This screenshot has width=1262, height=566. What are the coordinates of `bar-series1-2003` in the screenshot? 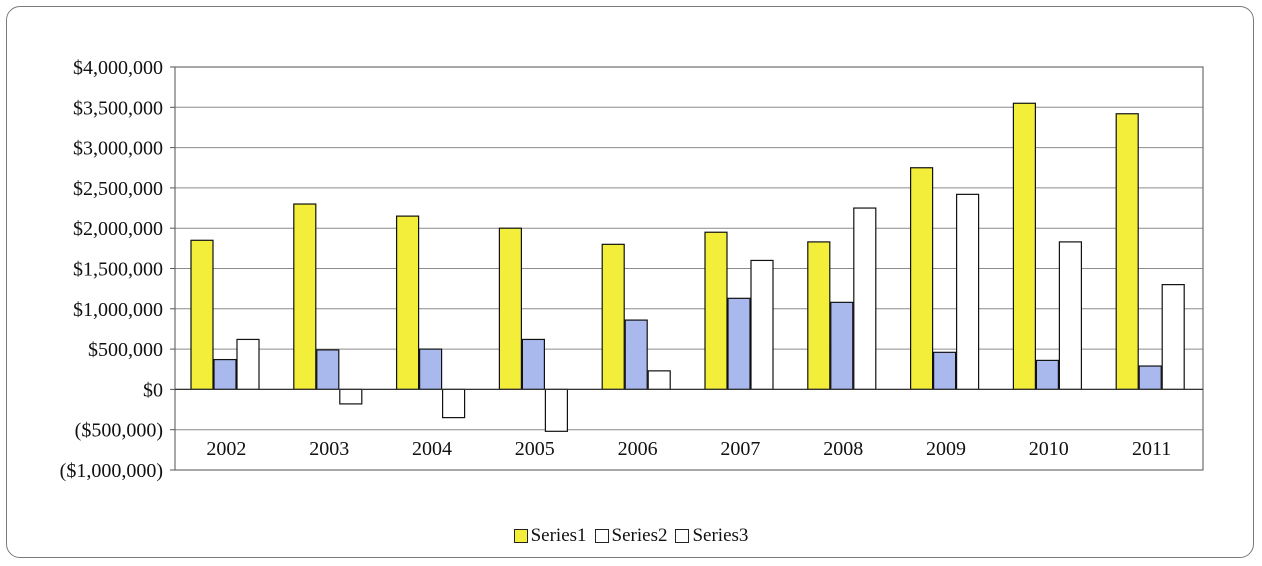 It's located at (305, 297).